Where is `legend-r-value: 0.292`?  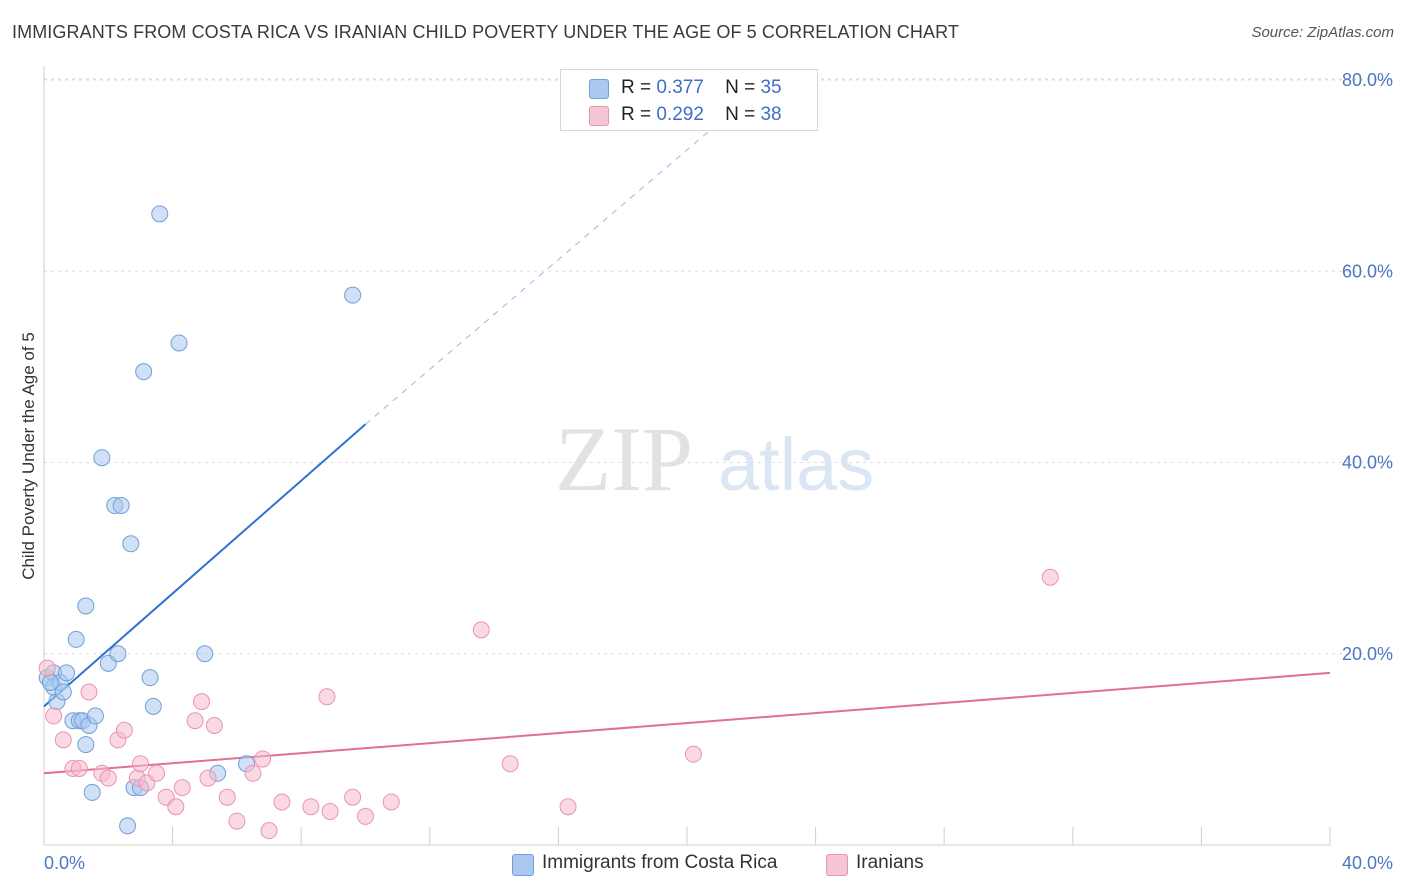 legend-r-value: 0.292 is located at coordinates (680, 114).